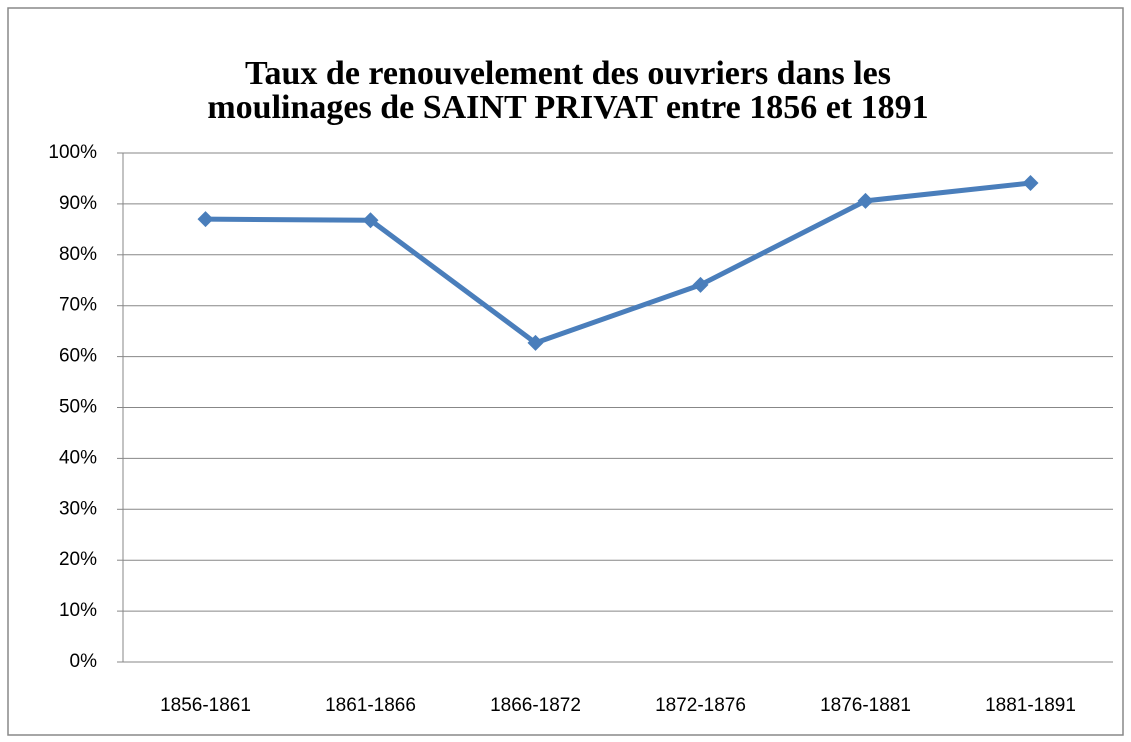 The width and height of the screenshot is (1131, 742). I want to click on y-tick-label: 30%, so click(78, 508).